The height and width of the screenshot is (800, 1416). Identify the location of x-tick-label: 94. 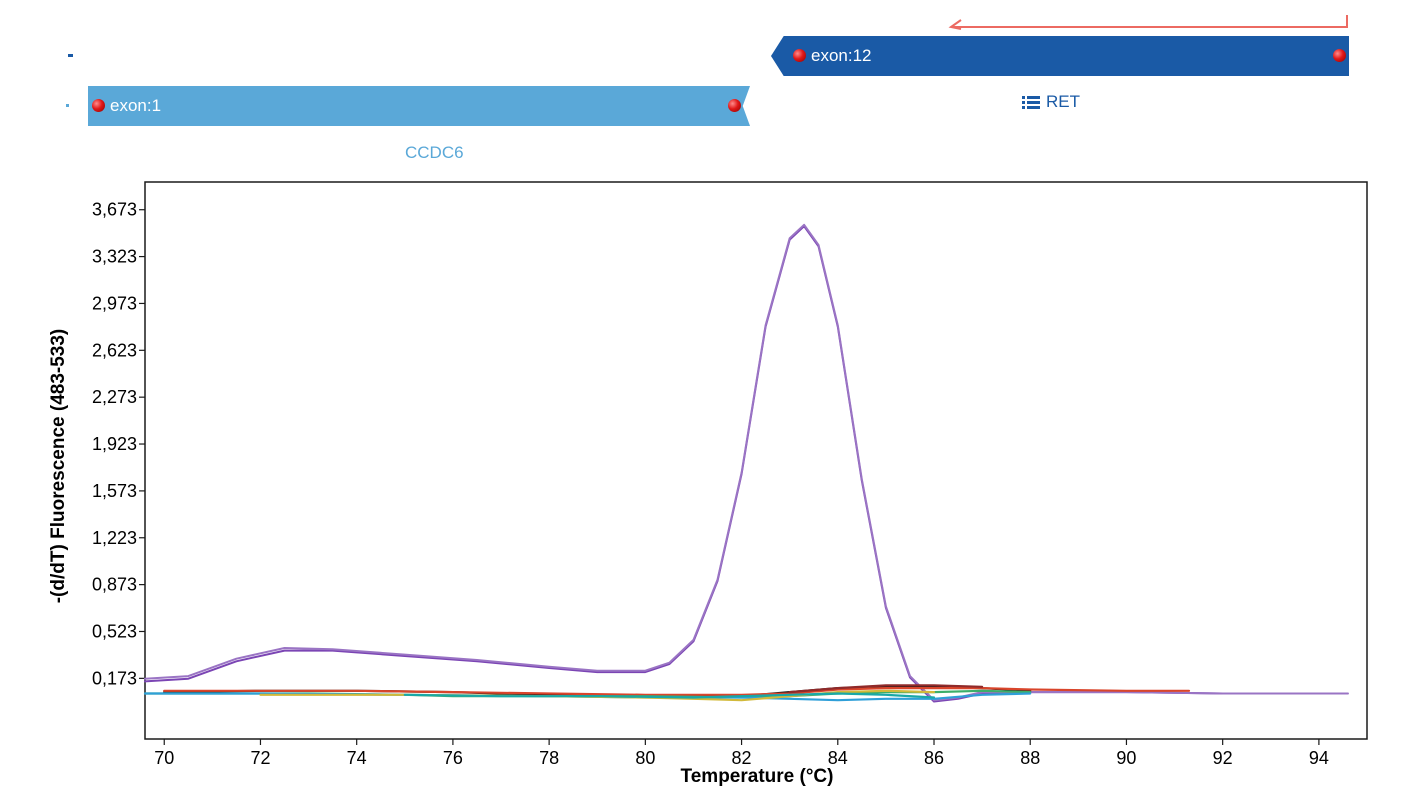
(1319, 758).